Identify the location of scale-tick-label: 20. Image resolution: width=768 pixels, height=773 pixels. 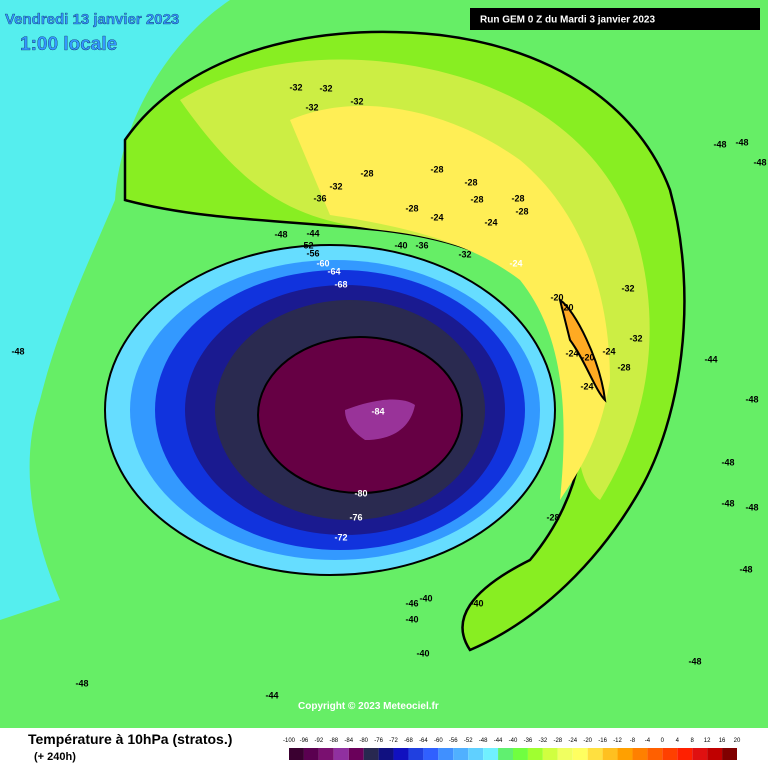
(737, 741).